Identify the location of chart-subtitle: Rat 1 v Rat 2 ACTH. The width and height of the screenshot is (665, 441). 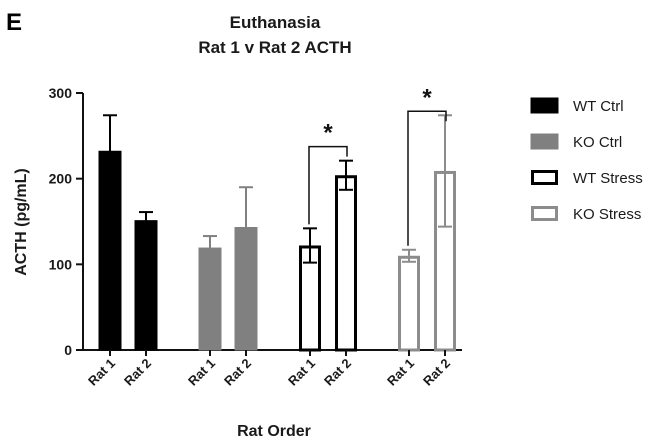
(274, 47).